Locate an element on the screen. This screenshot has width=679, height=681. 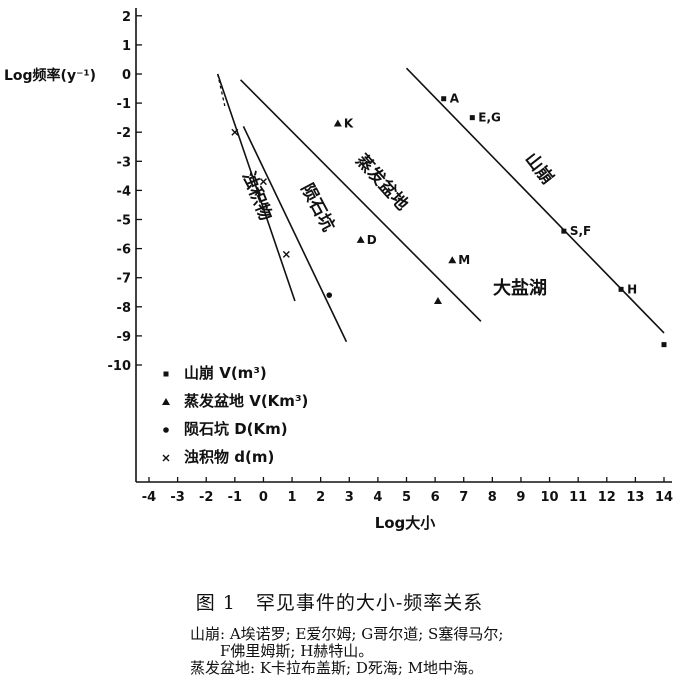
x-tick-label: -3 is located at coordinates (177, 497).